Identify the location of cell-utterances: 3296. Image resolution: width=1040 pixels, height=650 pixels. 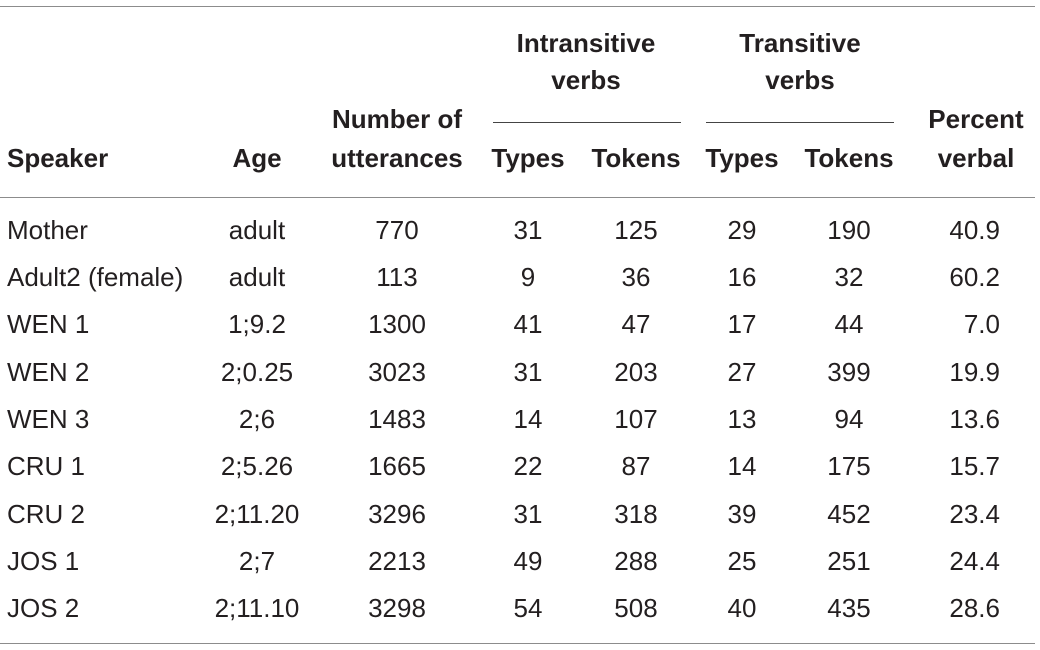
(397, 514).